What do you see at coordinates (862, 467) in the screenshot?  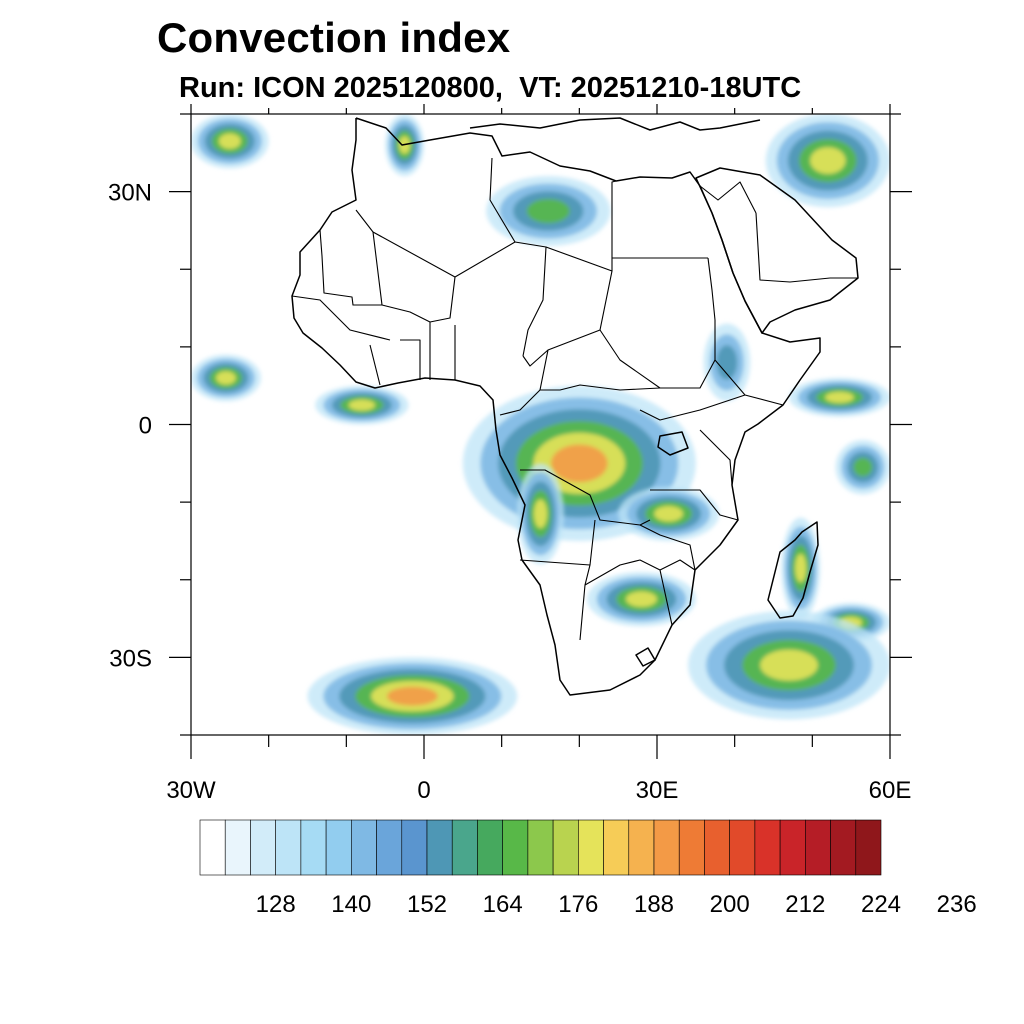 I see `convection-area-east-indian-ocean-south` at bounding box center [862, 467].